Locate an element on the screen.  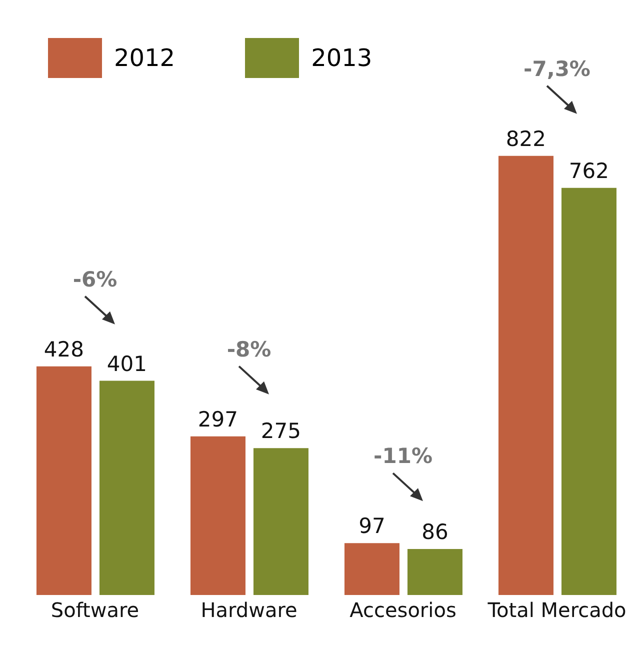
text: -7,3% is located at coordinates (557, 68).